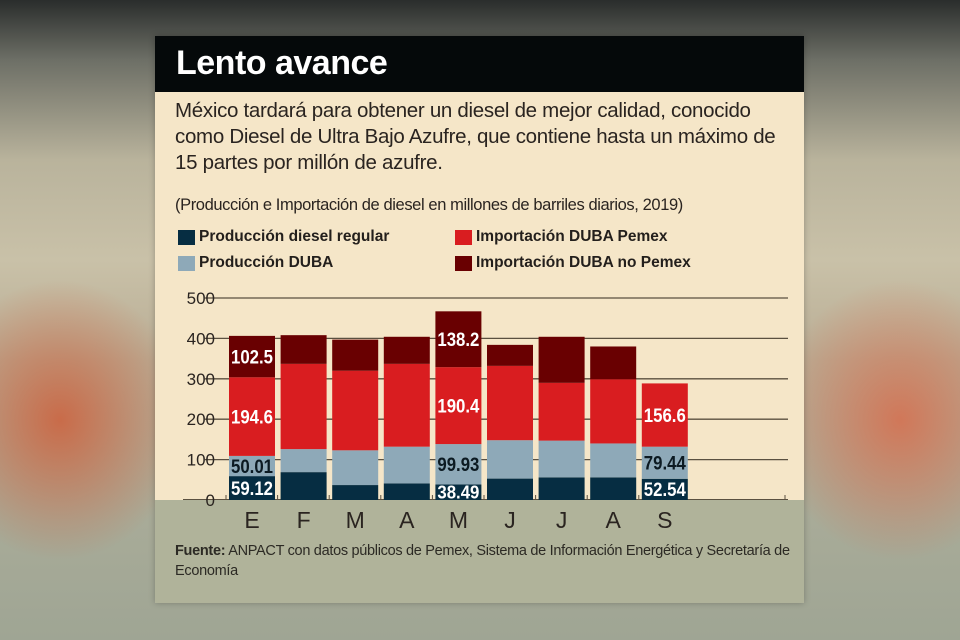 Image resolution: width=960 pixels, height=640 pixels. What do you see at coordinates (251, 520) in the screenshot?
I see `x-tick-label: E` at bounding box center [251, 520].